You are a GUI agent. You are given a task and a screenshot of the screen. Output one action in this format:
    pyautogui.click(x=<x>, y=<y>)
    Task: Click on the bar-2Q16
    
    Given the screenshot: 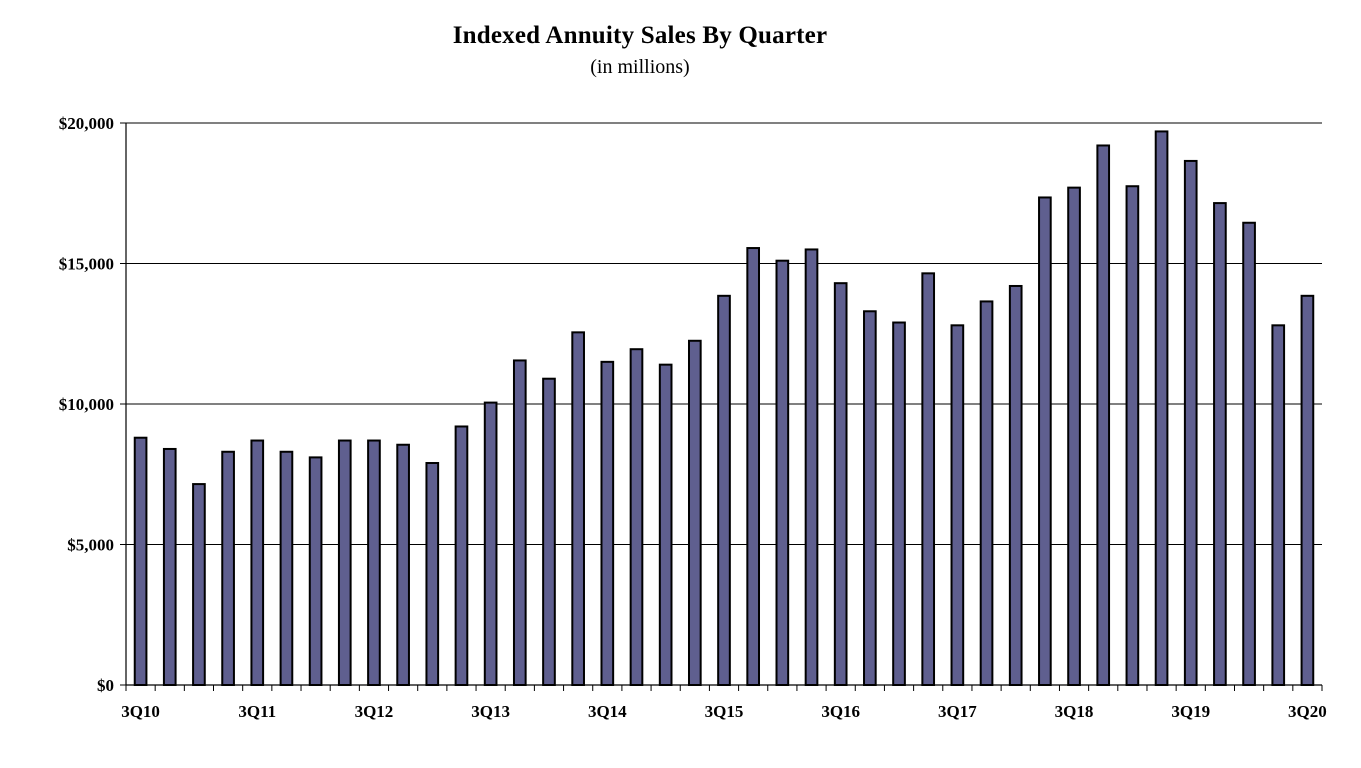 What is the action you would take?
    pyautogui.click(x=811, y=467)
    